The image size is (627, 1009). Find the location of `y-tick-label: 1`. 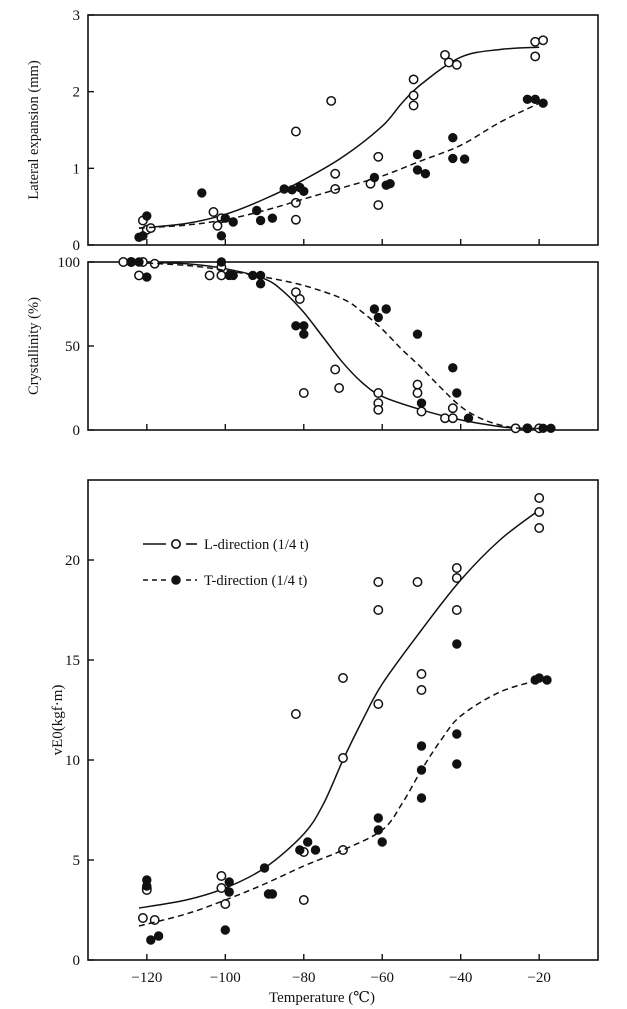

y-tick-label: 1 is located at coordinates (77, 169).